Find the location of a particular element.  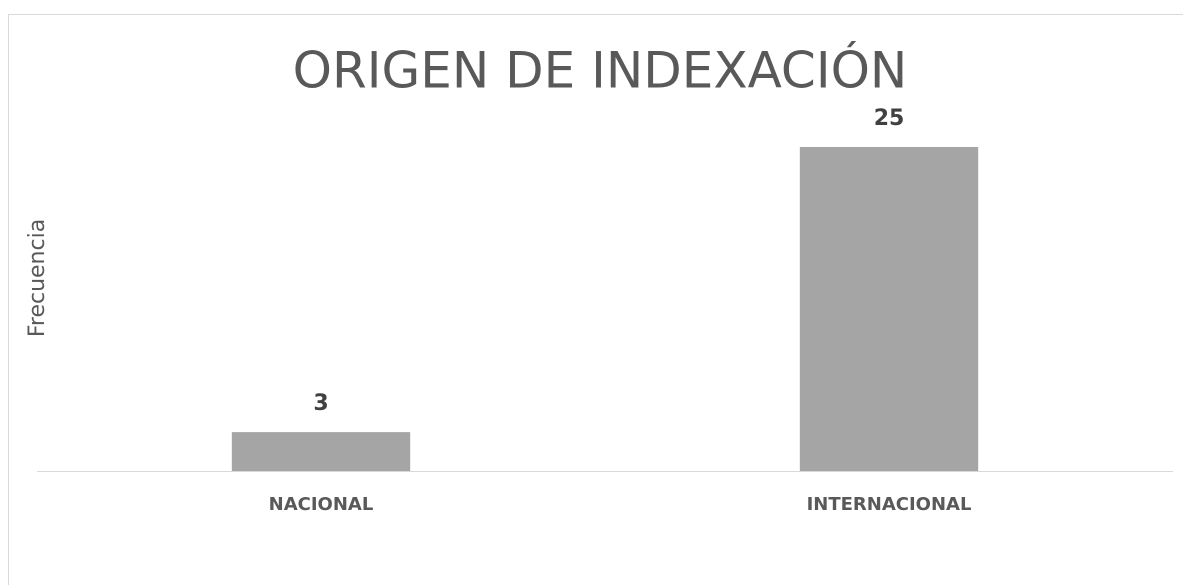

x-tick-label: NACIONAL is located at coordinates (321, 504).